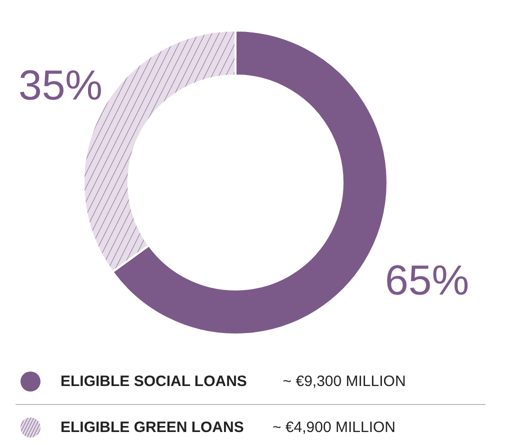 The image size is (510, 445). Describe the element at coordinates (60, 84) in the screenshot. I see `data-label: 35%` at that location.